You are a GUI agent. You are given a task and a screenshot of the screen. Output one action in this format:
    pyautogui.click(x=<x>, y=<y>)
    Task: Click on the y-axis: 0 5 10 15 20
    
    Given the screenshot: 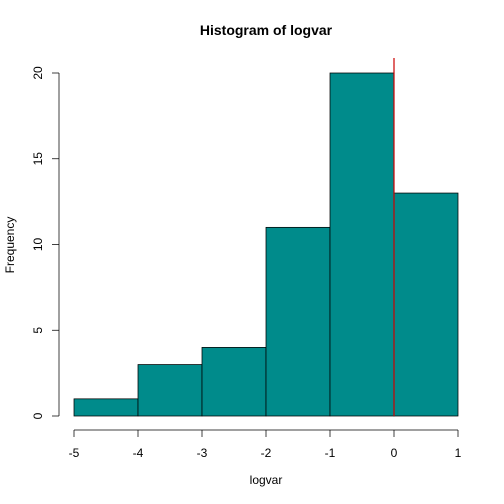 What is the action you would take?
    pyautogui.click(x=45, y=242)
    